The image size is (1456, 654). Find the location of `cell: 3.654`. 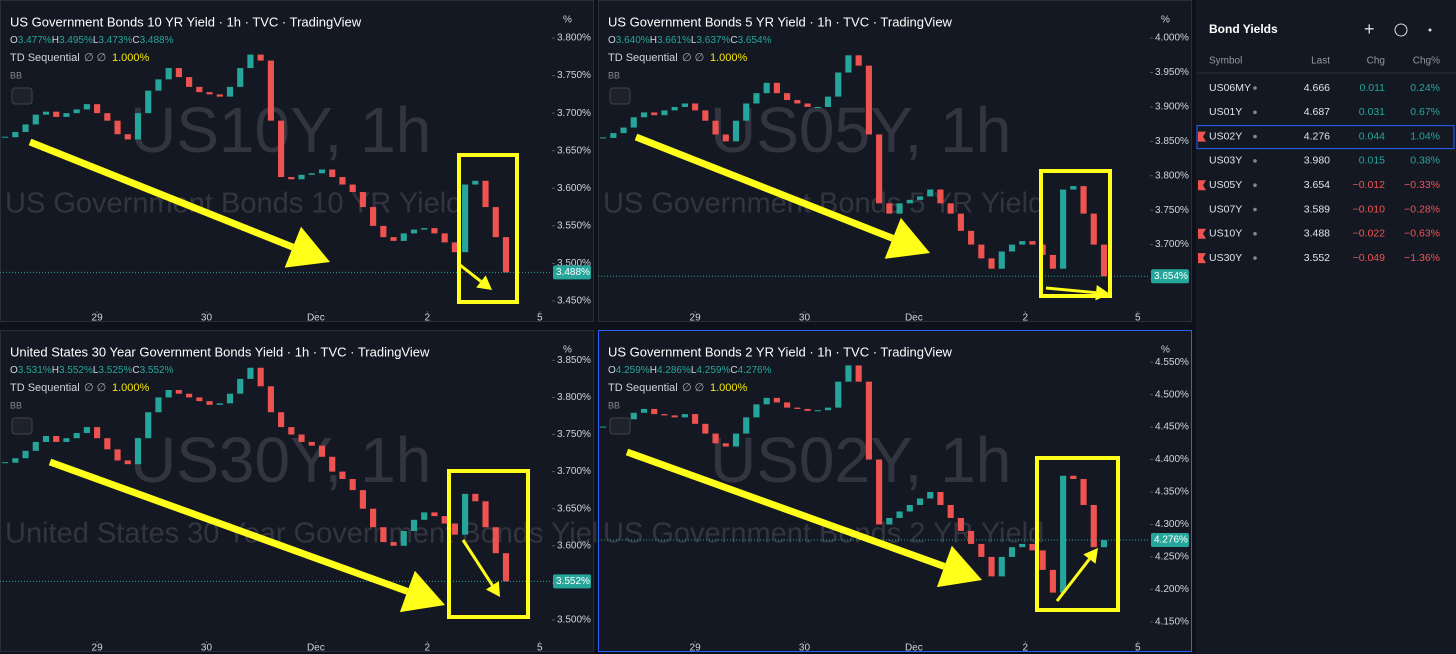

cell: 3.654 is located at coordinates (1317, 185).